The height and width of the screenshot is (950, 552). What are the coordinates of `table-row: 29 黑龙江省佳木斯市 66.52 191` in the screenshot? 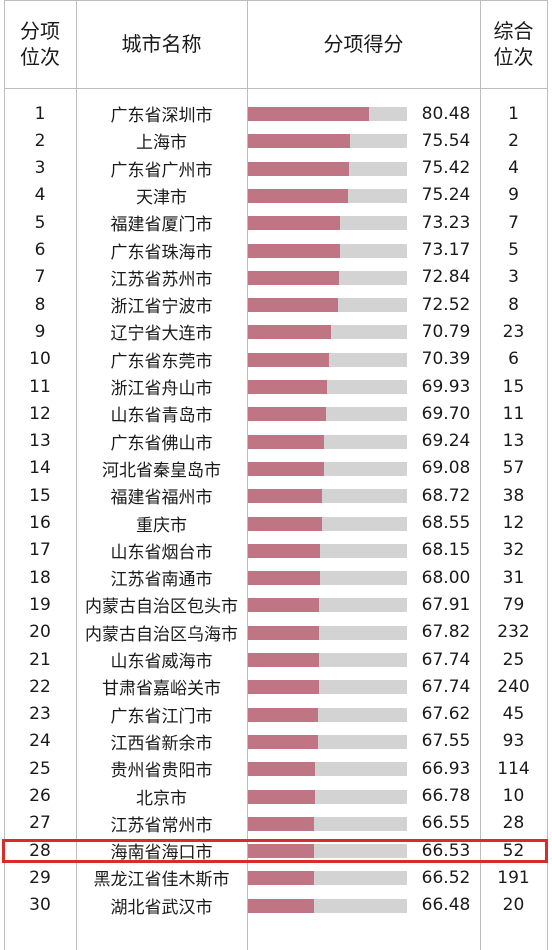 It's located at (276, 877).